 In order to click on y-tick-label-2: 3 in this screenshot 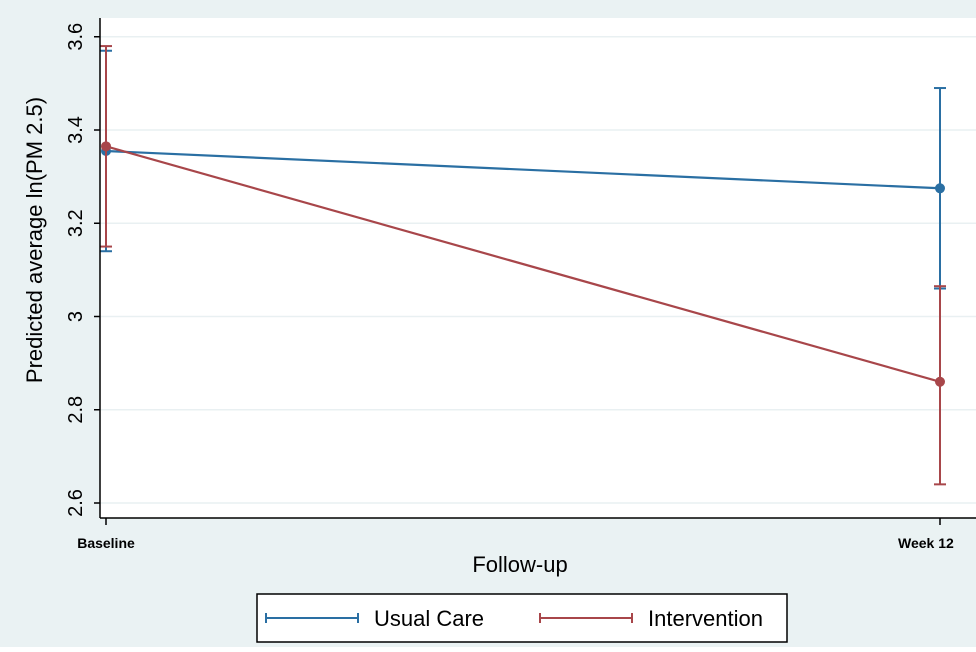, I will do `click(76, 316)`.